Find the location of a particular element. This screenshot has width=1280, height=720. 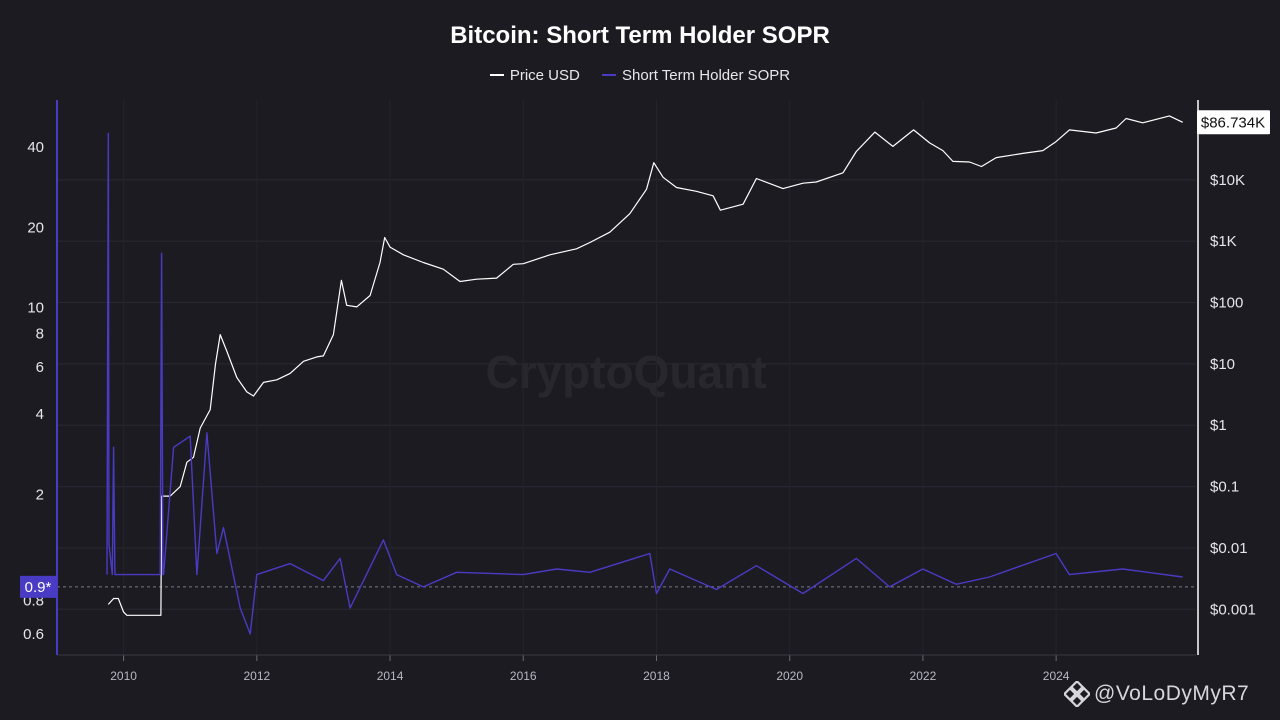

legend-item-sopr: Short Term Holder SOPR is located at coordinates (696, 75).